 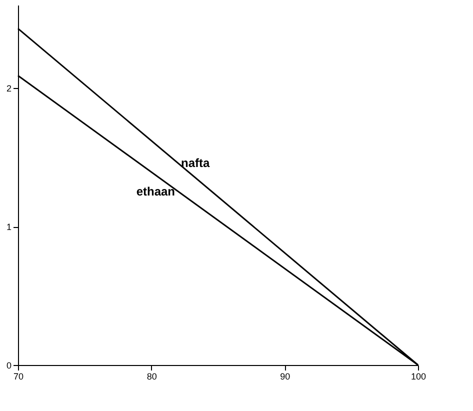 I want to click on x-tick-label: 90, so click(x=285, y=377).